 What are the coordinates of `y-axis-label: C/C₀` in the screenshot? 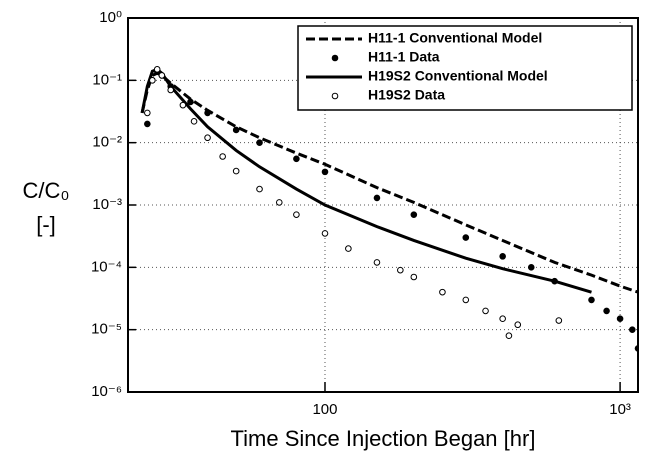 It's located at (45, 190).